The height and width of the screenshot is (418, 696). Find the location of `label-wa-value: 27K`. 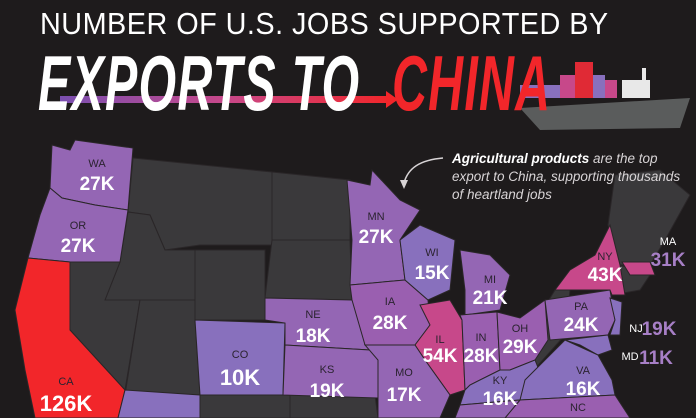

label-wa-value: 27K is located at coordinates (97, 184).